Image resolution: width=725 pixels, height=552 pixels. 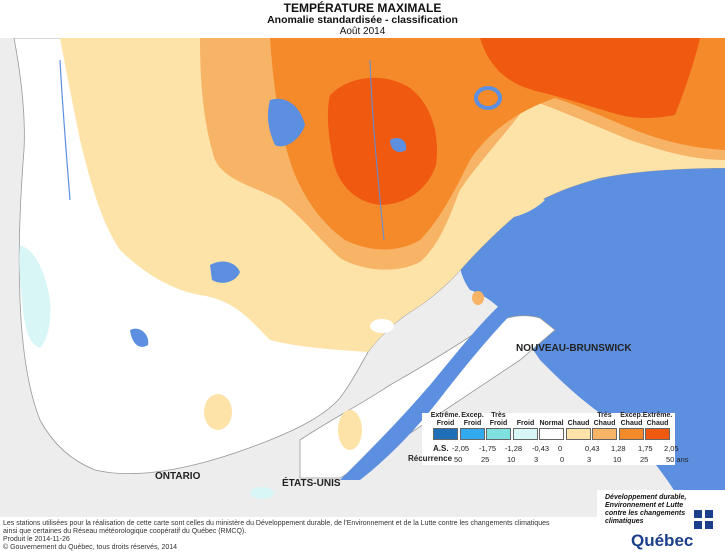 What do you see at coordinates (592, 448) in the screenshot?
I see `legend-as-value: 0,43` at bounding box center [592, 448].